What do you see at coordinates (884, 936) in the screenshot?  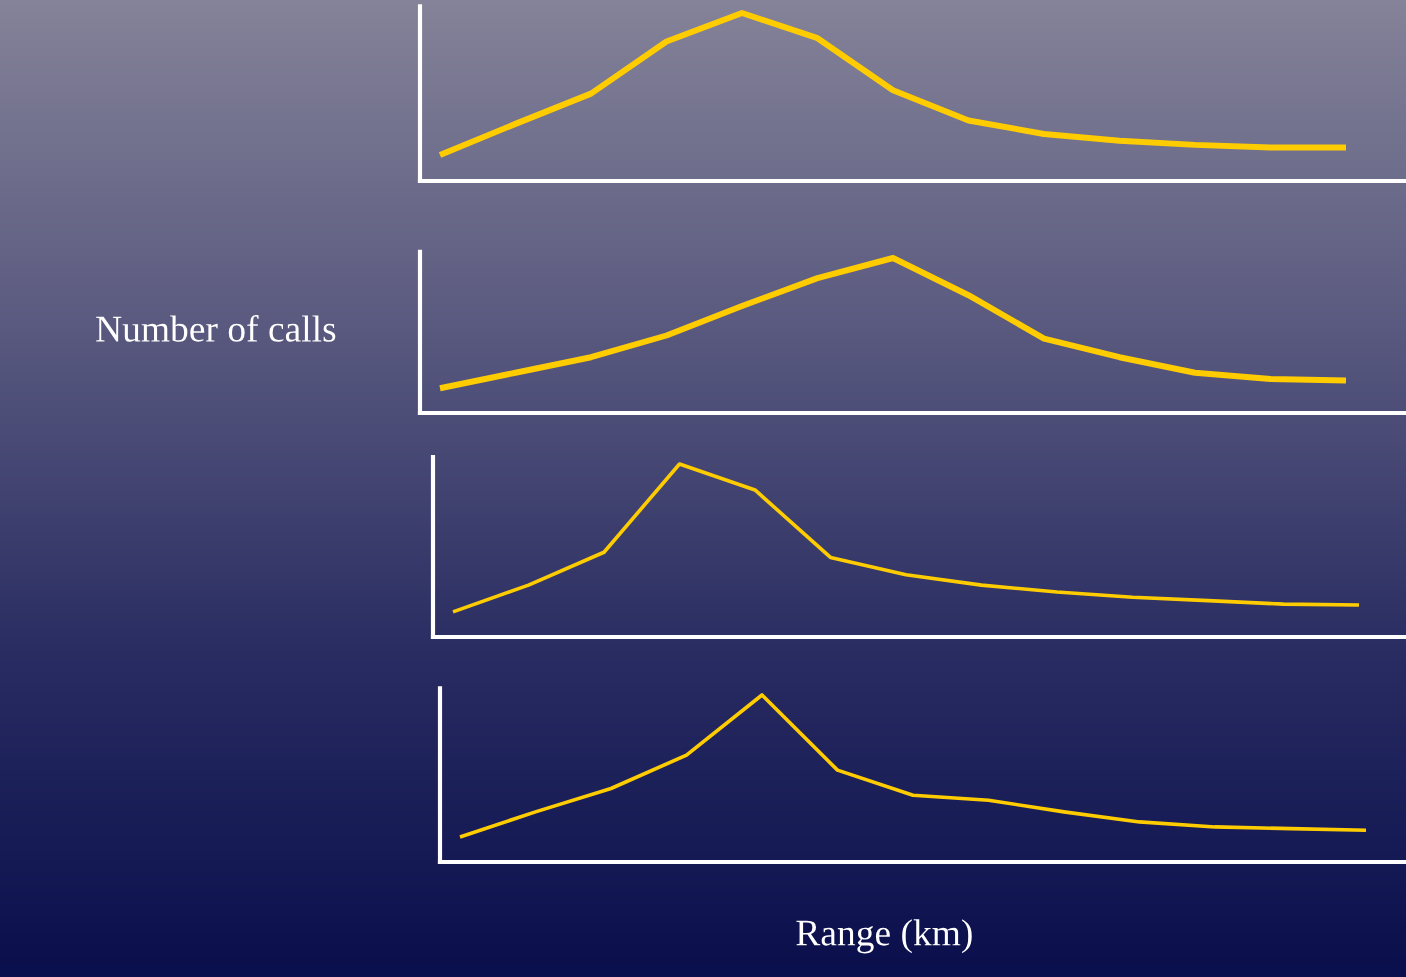 I see `x-axis-title: Range (km)` at bounding box center [884, 936].